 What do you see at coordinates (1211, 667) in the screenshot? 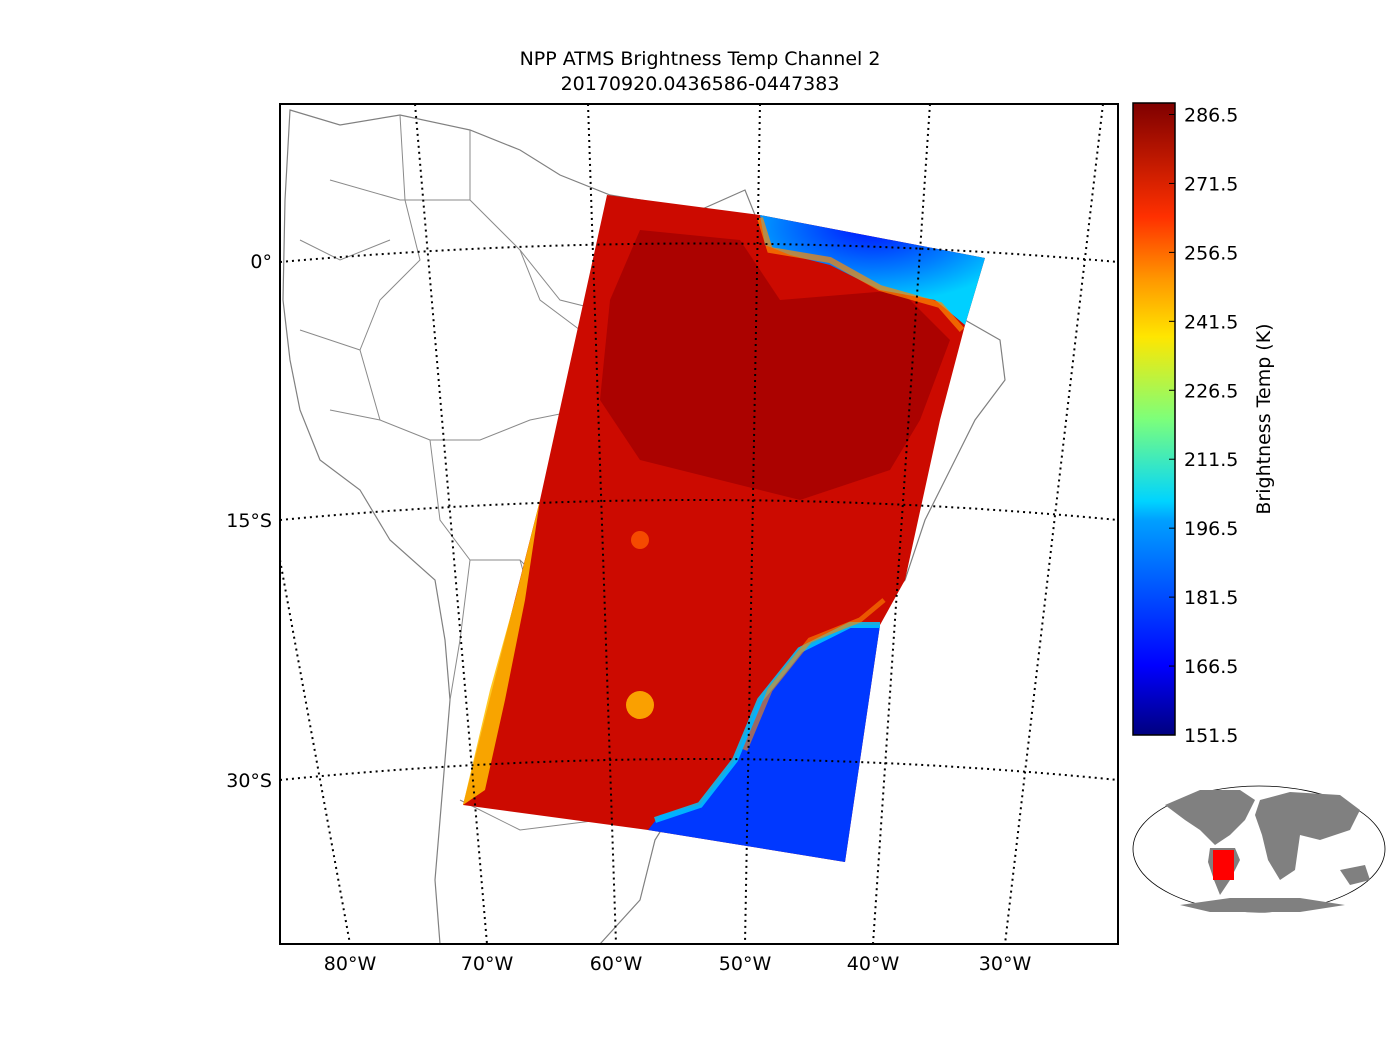
I see `colorbar-tick-label: 166.5` at bounding box center [1211, 667].